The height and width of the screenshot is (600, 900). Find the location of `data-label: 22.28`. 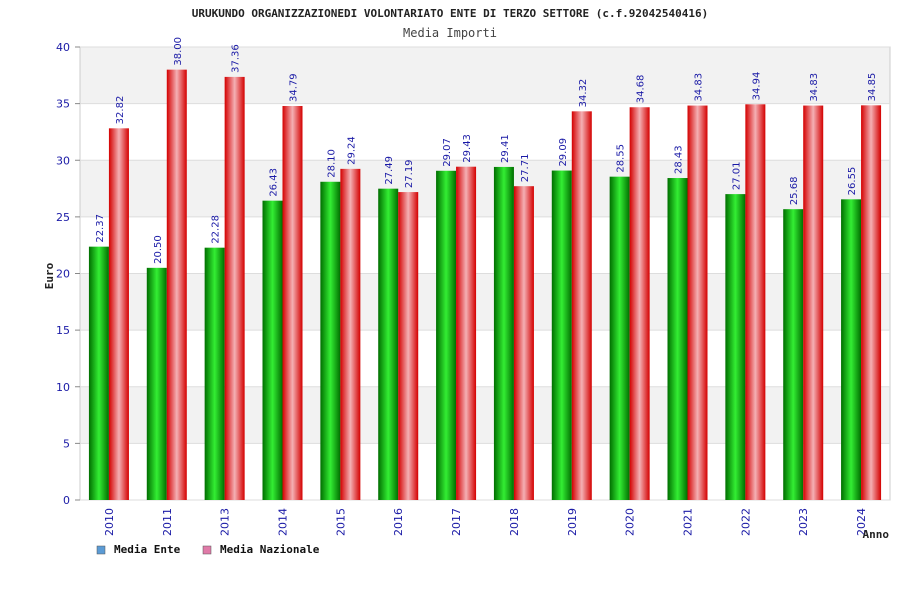

data-label: 22.28 is located at coordinates (216, 229).